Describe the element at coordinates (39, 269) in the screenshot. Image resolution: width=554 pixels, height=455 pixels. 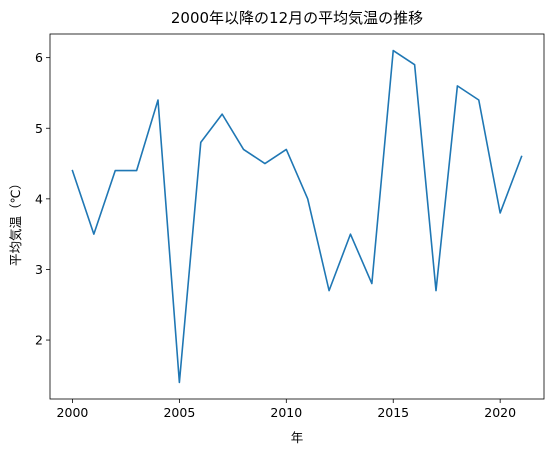
I see `y-tick-label: 3` at that location.